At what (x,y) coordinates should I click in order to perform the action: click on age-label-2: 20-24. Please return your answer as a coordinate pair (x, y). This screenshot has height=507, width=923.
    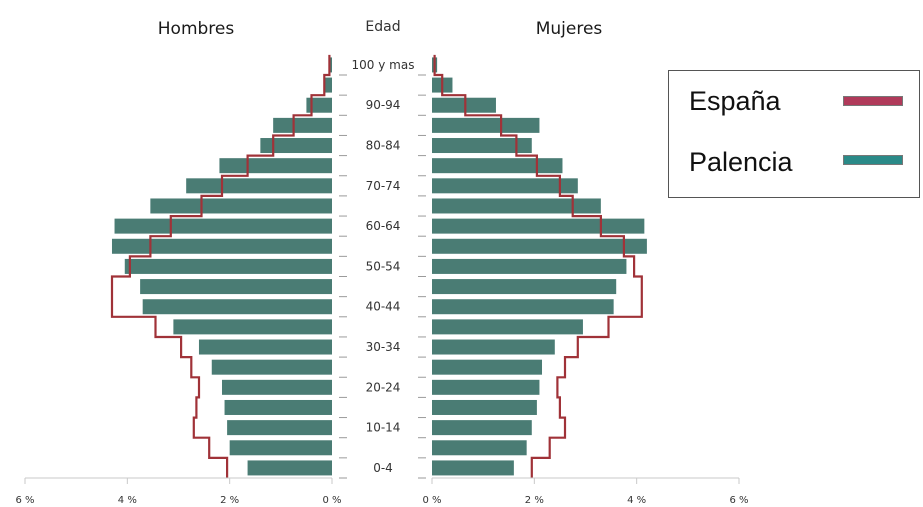
    Looking at the image, I should click on (383, 387).